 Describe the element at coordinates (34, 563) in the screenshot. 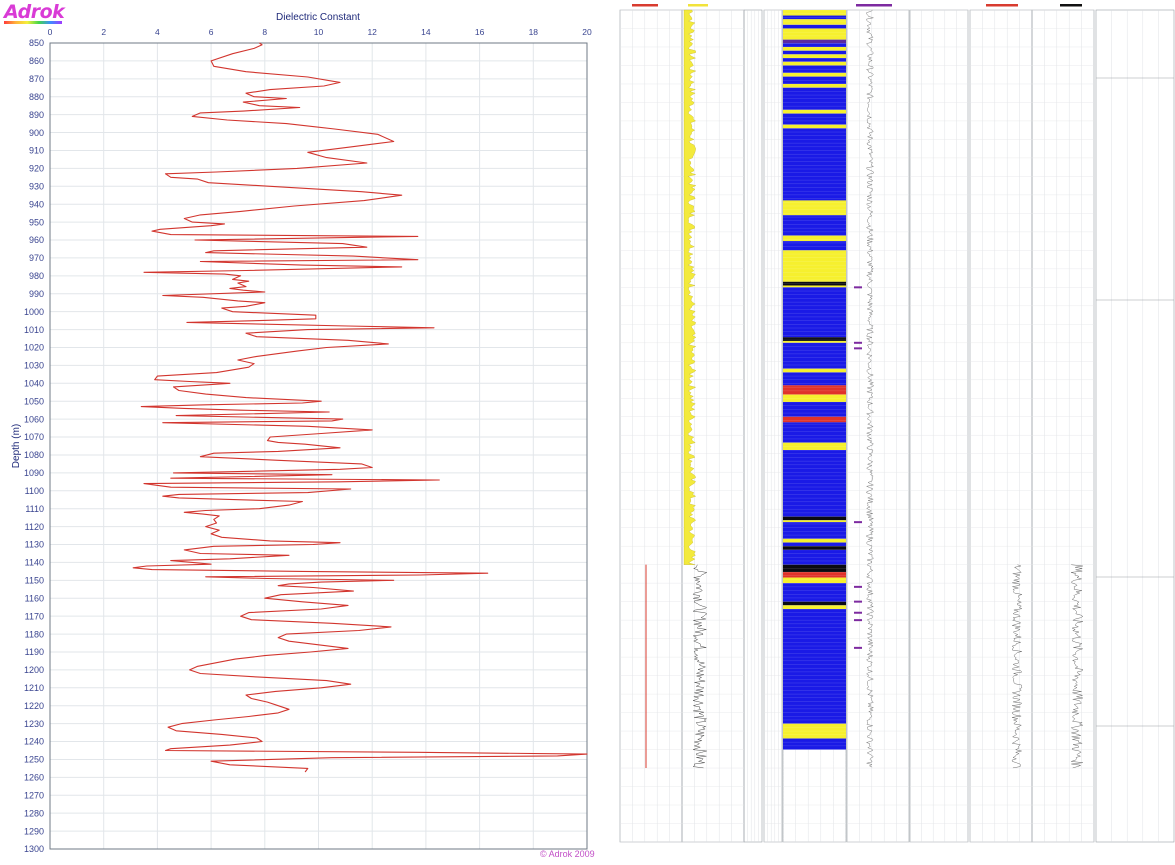

I see `y-tick-label: 1140` at that location.